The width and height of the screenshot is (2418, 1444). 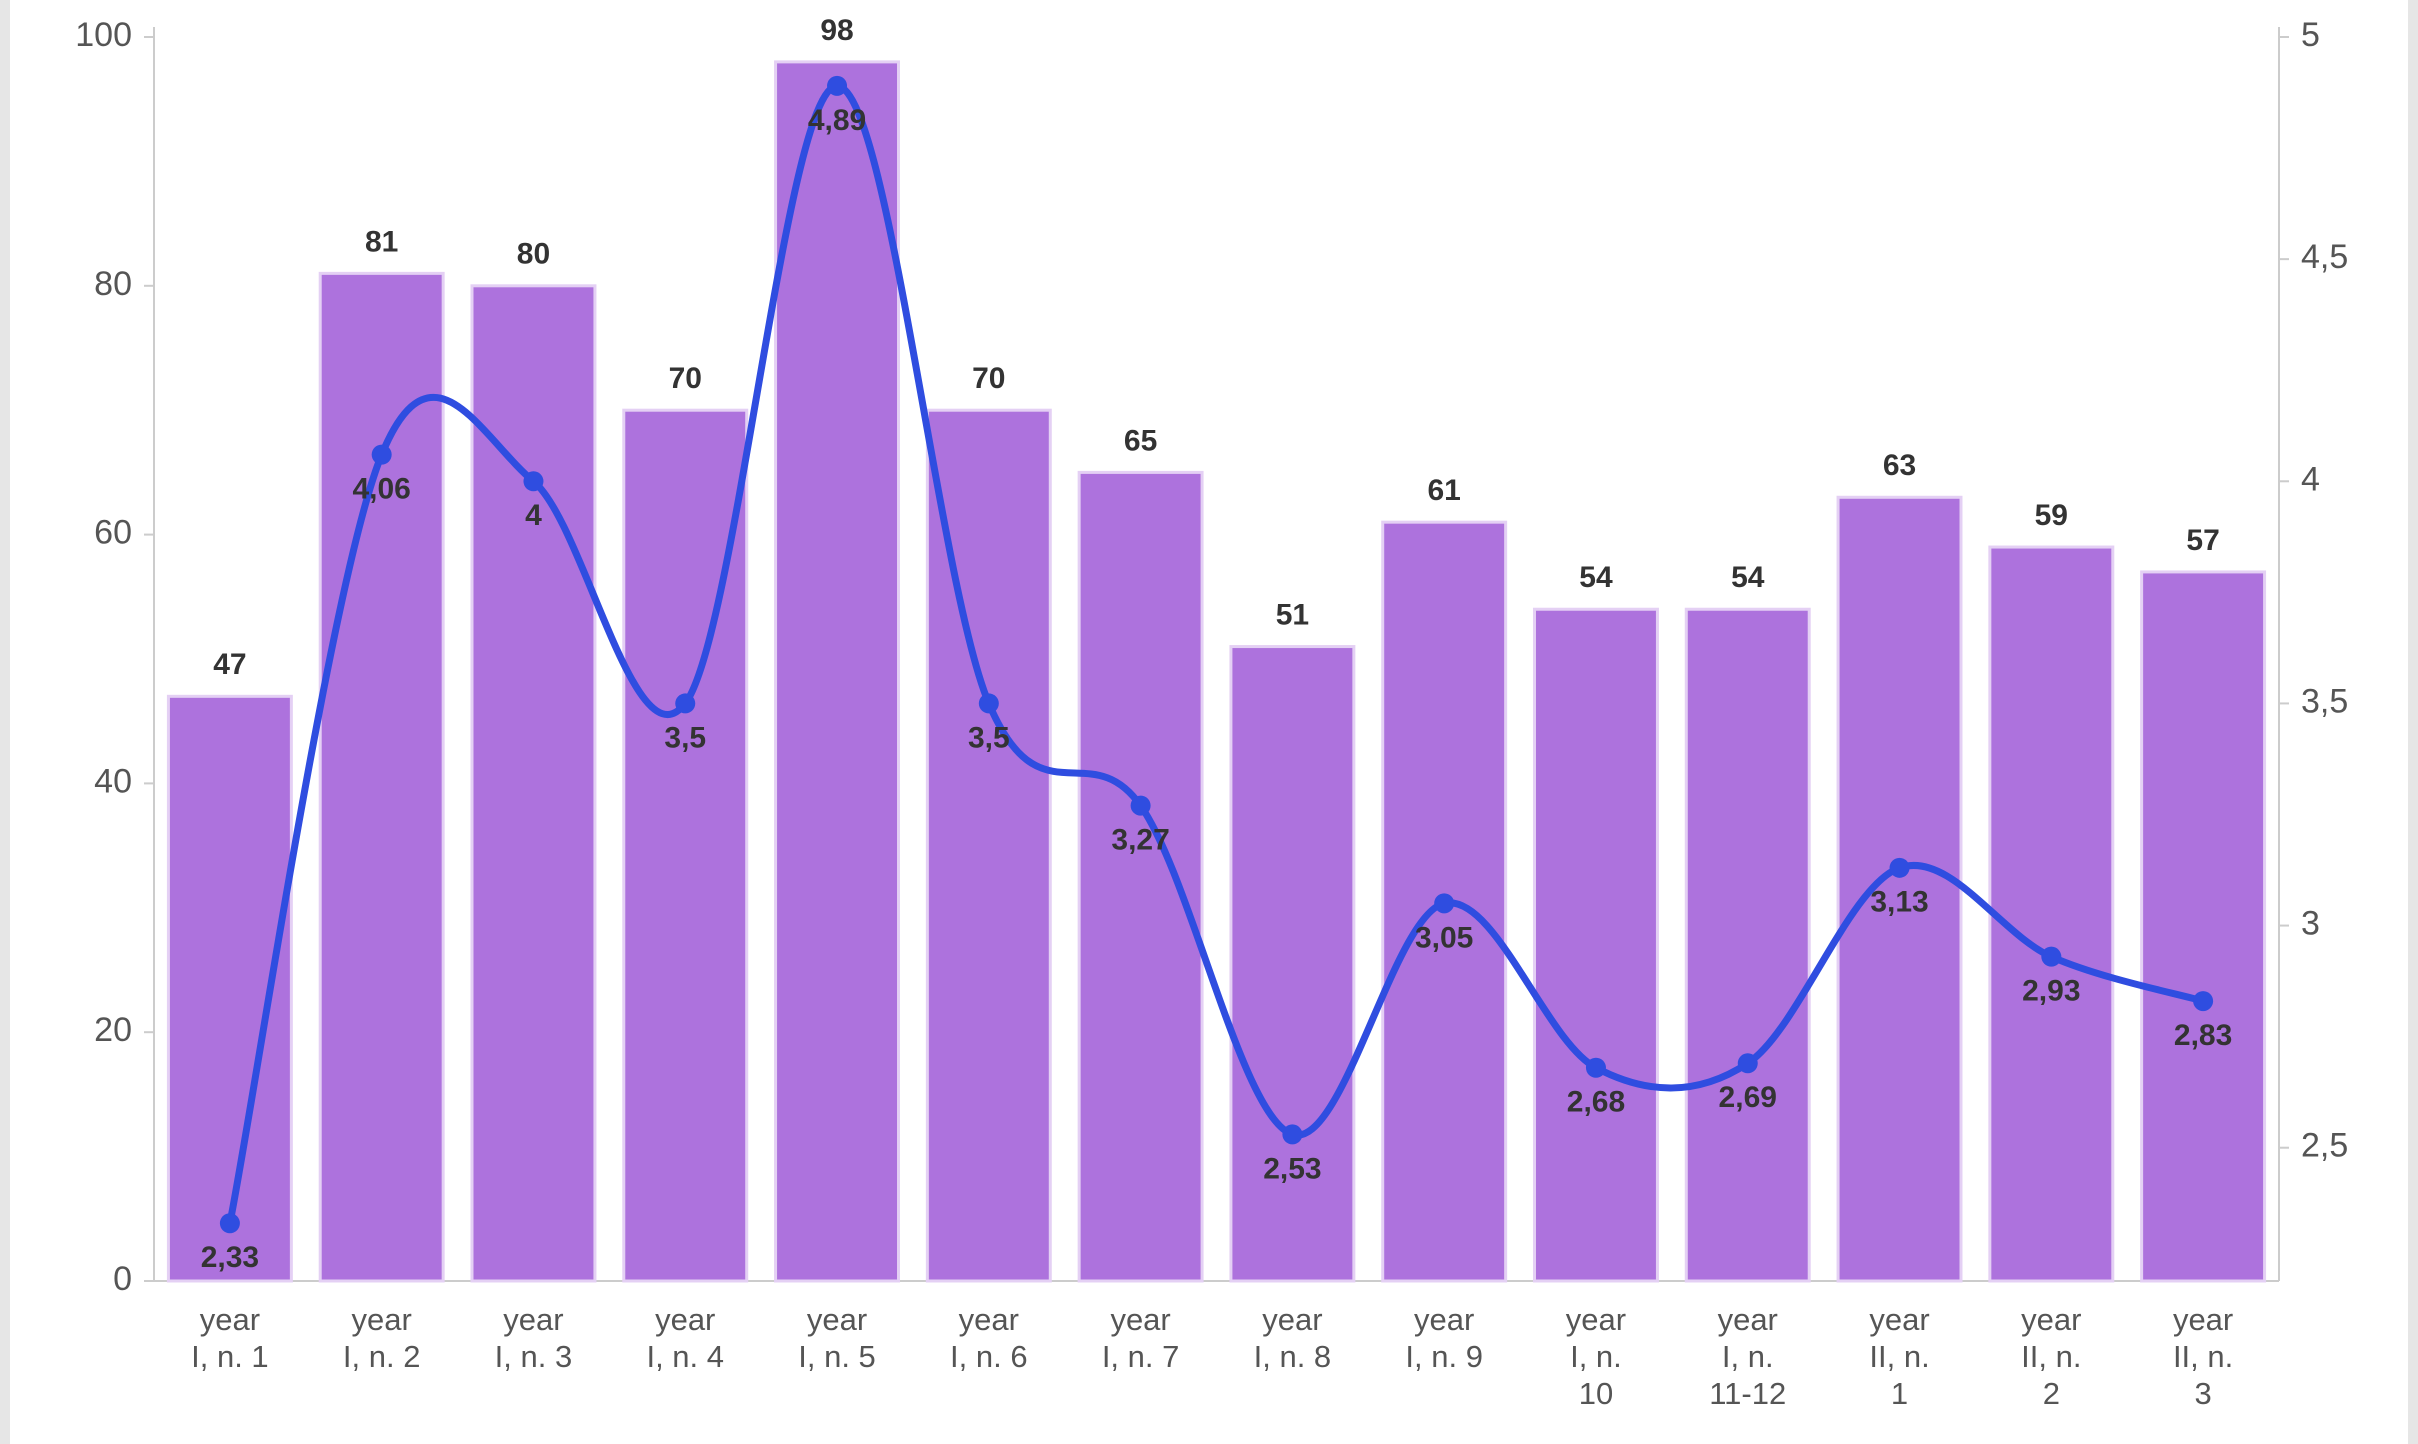 I want to click on x-tick-label-box: year I, n. 3, so click(x=533, y=1338).